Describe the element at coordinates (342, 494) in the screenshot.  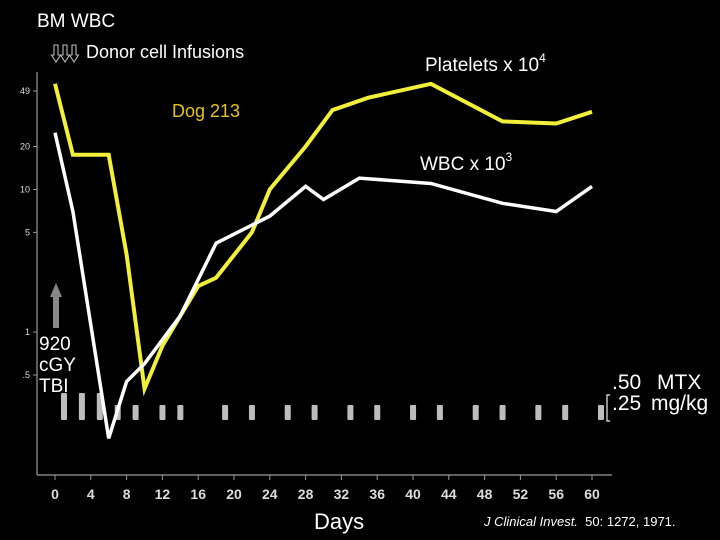
I see `x-tick-label: 32` at that location.